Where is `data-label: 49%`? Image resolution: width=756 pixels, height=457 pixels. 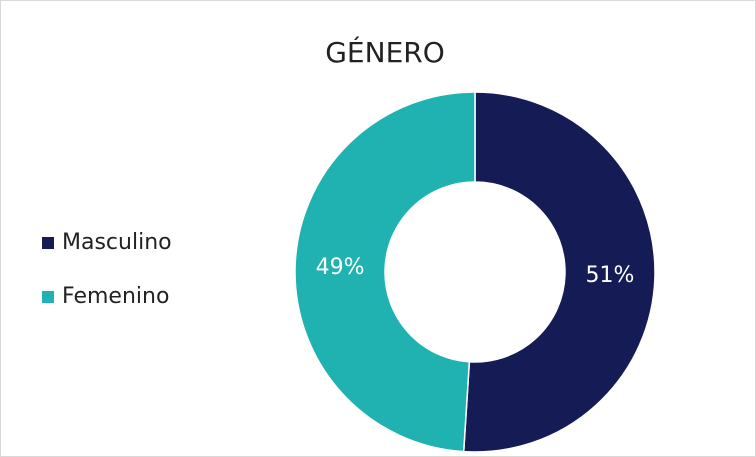
data-label: 49% is located at coordinates (340, 267).